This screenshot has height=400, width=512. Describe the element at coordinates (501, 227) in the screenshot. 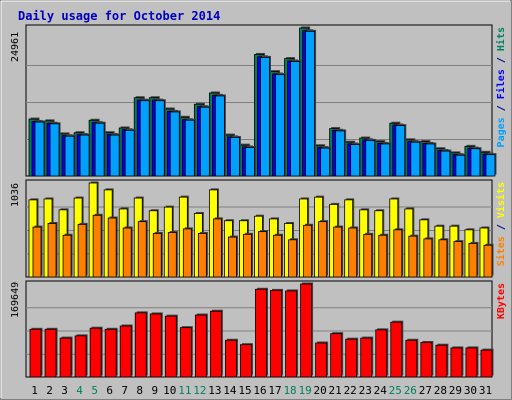

I see `legend-mid-part: /` at that location.